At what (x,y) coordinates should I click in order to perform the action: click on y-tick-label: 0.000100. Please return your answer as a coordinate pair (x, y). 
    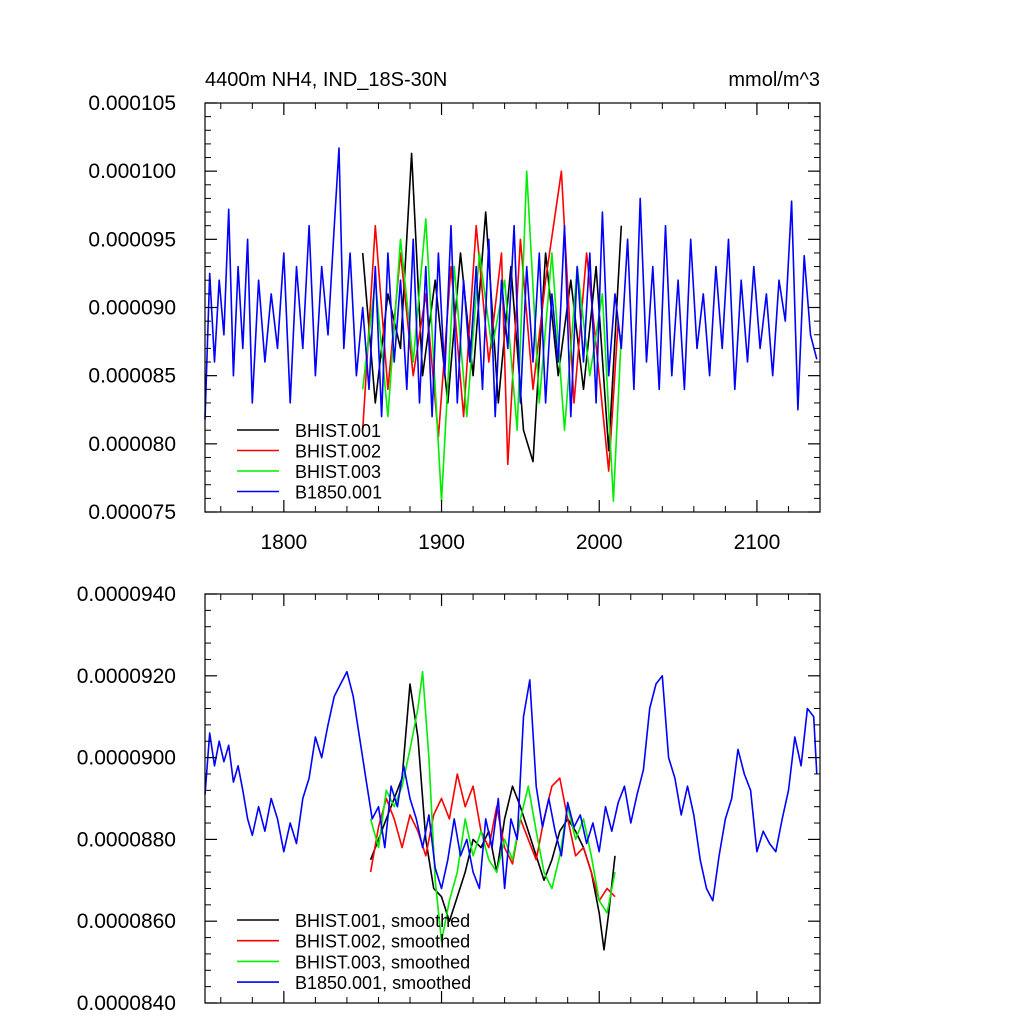
    Looking at the image, I should click on (132, 171).